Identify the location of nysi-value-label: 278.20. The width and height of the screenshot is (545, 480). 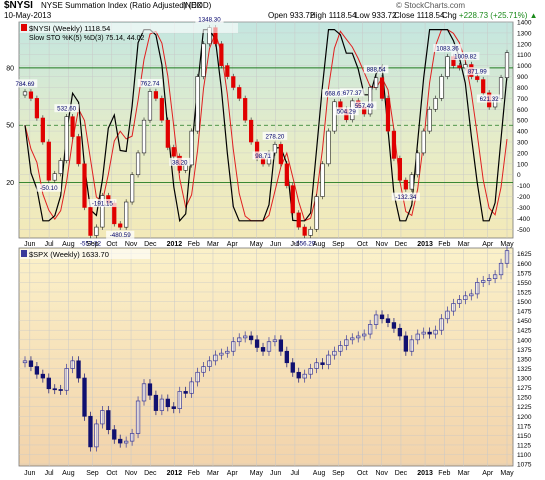
(274, 136).